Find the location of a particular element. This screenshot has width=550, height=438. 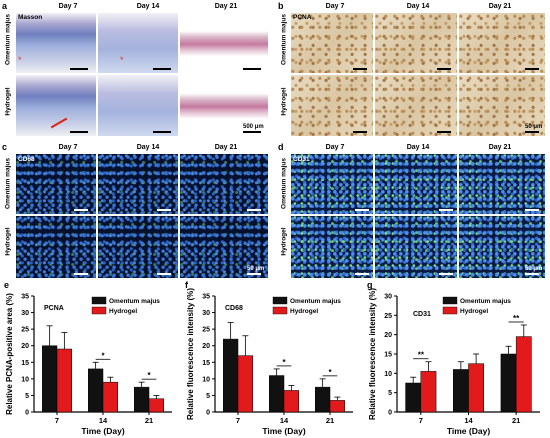

cd68-hydrogel-day7 is located at coordinates (56, 247).